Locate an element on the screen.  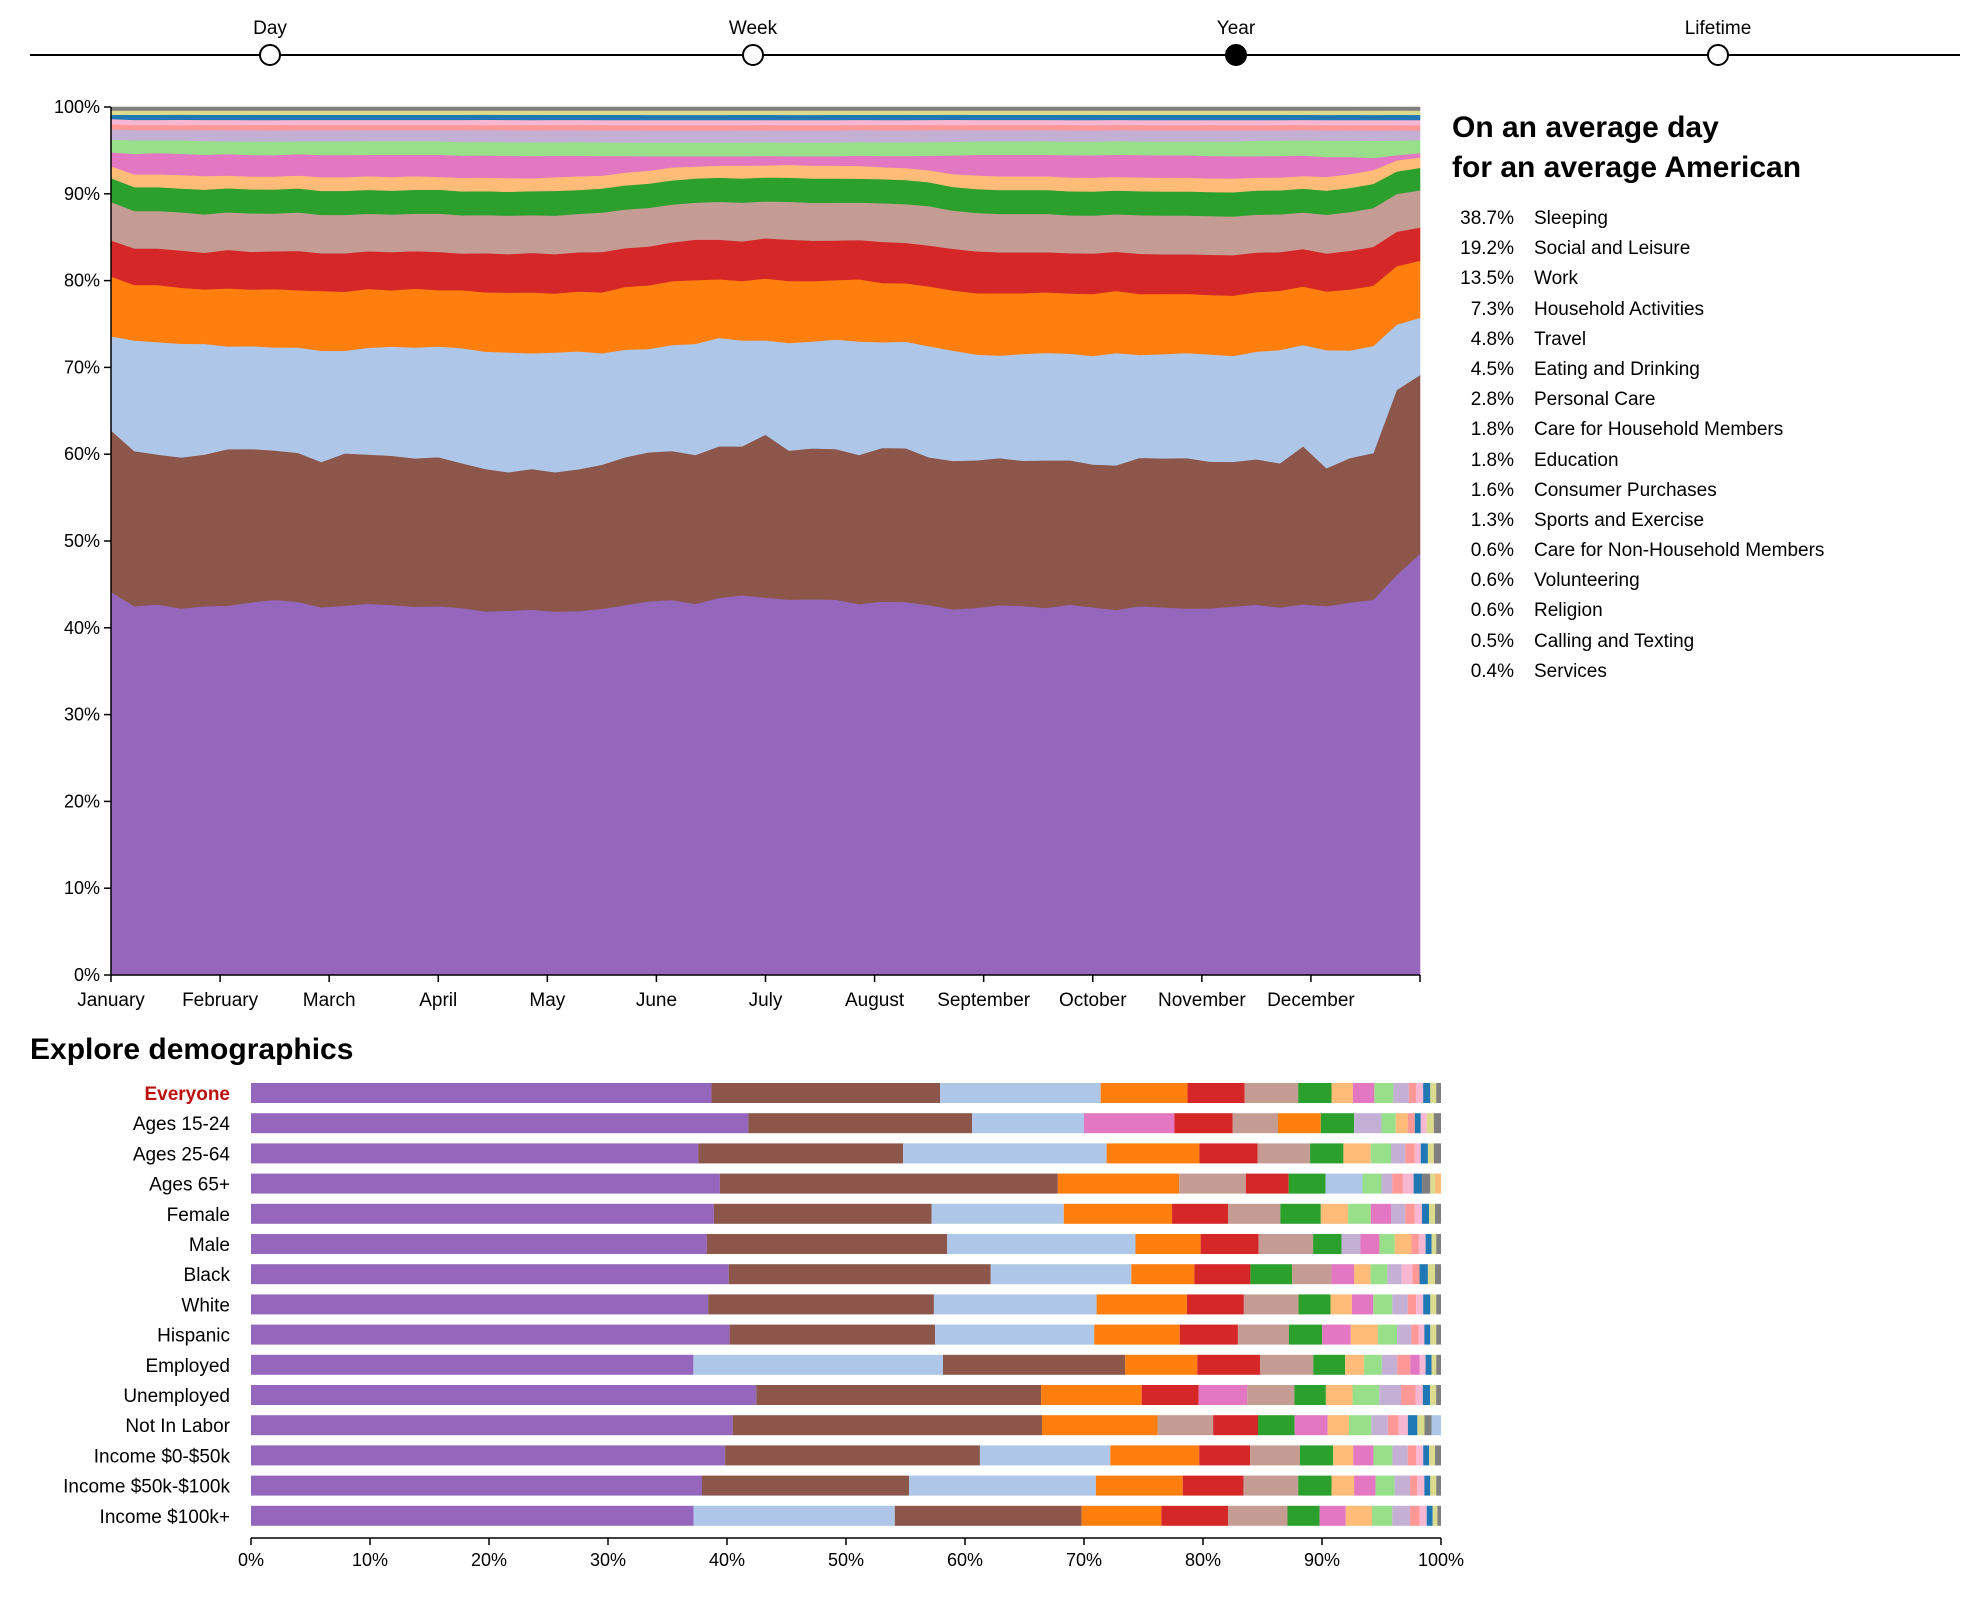
demographic-label: Female is located at coordinates (198, 1215).